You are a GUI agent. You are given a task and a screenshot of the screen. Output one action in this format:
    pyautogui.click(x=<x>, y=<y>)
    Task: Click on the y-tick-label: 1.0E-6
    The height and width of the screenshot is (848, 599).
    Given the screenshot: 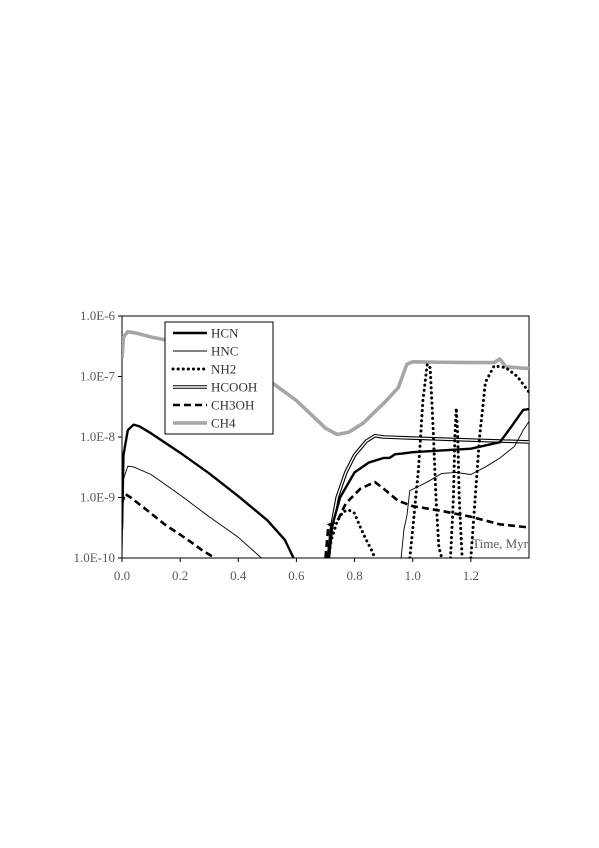 What is the action you would take?
    pyautogui.click(x=98, y=315)
    